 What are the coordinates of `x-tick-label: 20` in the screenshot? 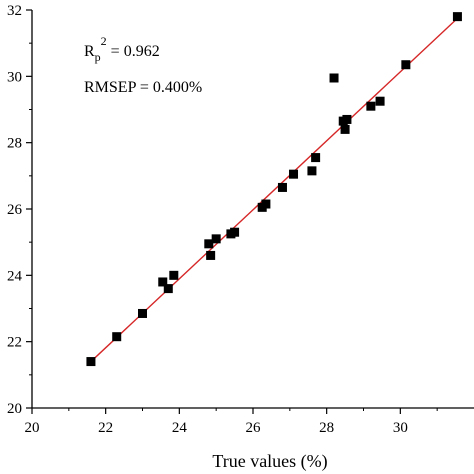 It's located at (32, 428).